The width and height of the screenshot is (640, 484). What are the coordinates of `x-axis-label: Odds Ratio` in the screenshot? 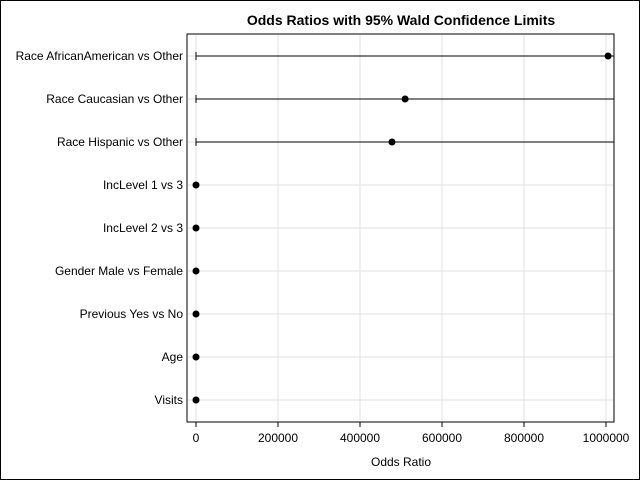 It's located at (401, 462).